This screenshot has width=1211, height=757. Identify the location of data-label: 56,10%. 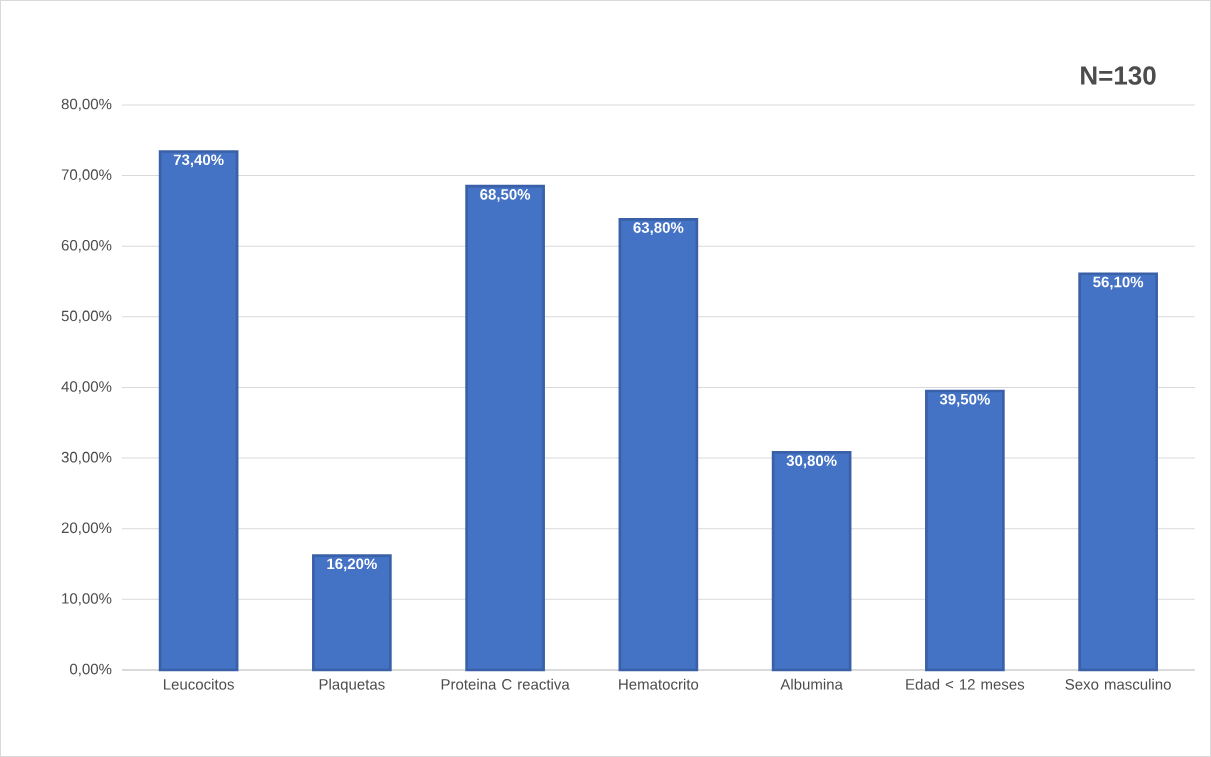
(1118, 283).